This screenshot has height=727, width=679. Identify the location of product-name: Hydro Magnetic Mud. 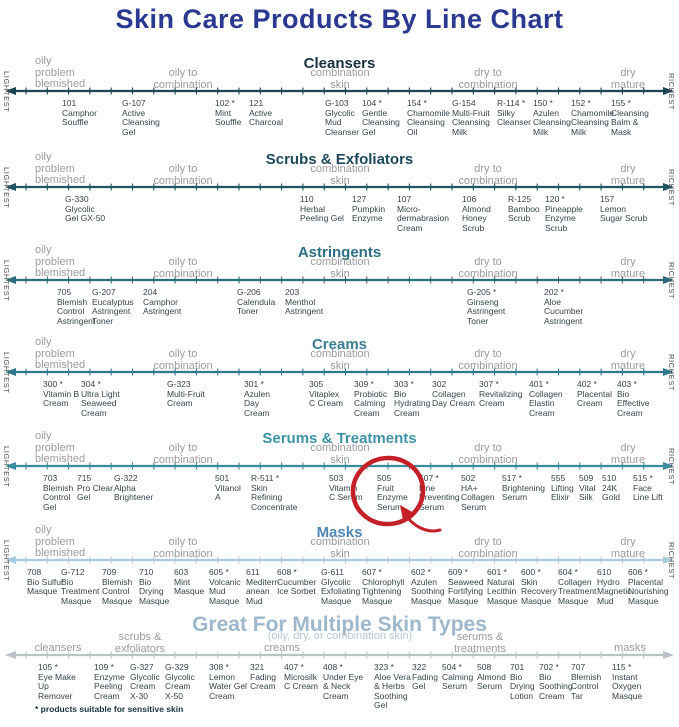
(614, 591).